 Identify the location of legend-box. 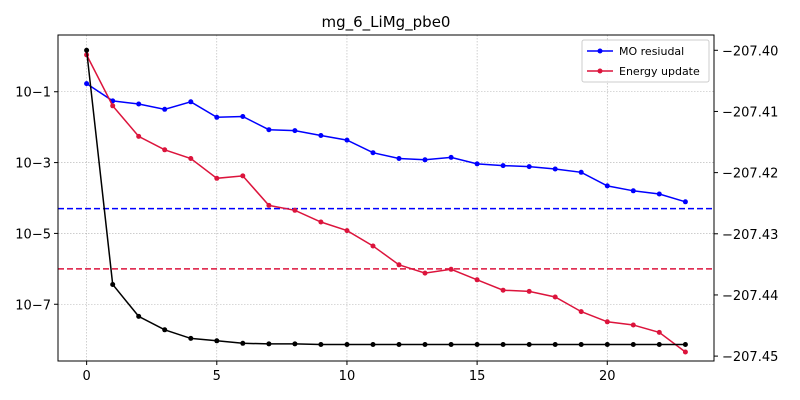
(645, 61).